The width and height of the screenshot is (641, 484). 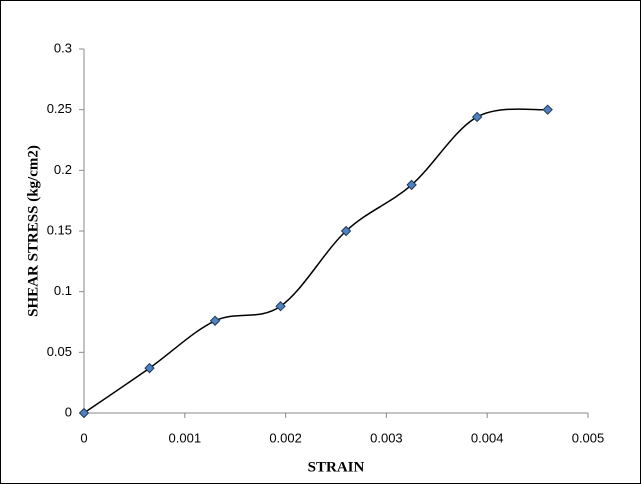 What do you see at coordinates (63, 169) in the screenshot?
I see `y-tick-label: 0.2` at bounding box center [63, 169].